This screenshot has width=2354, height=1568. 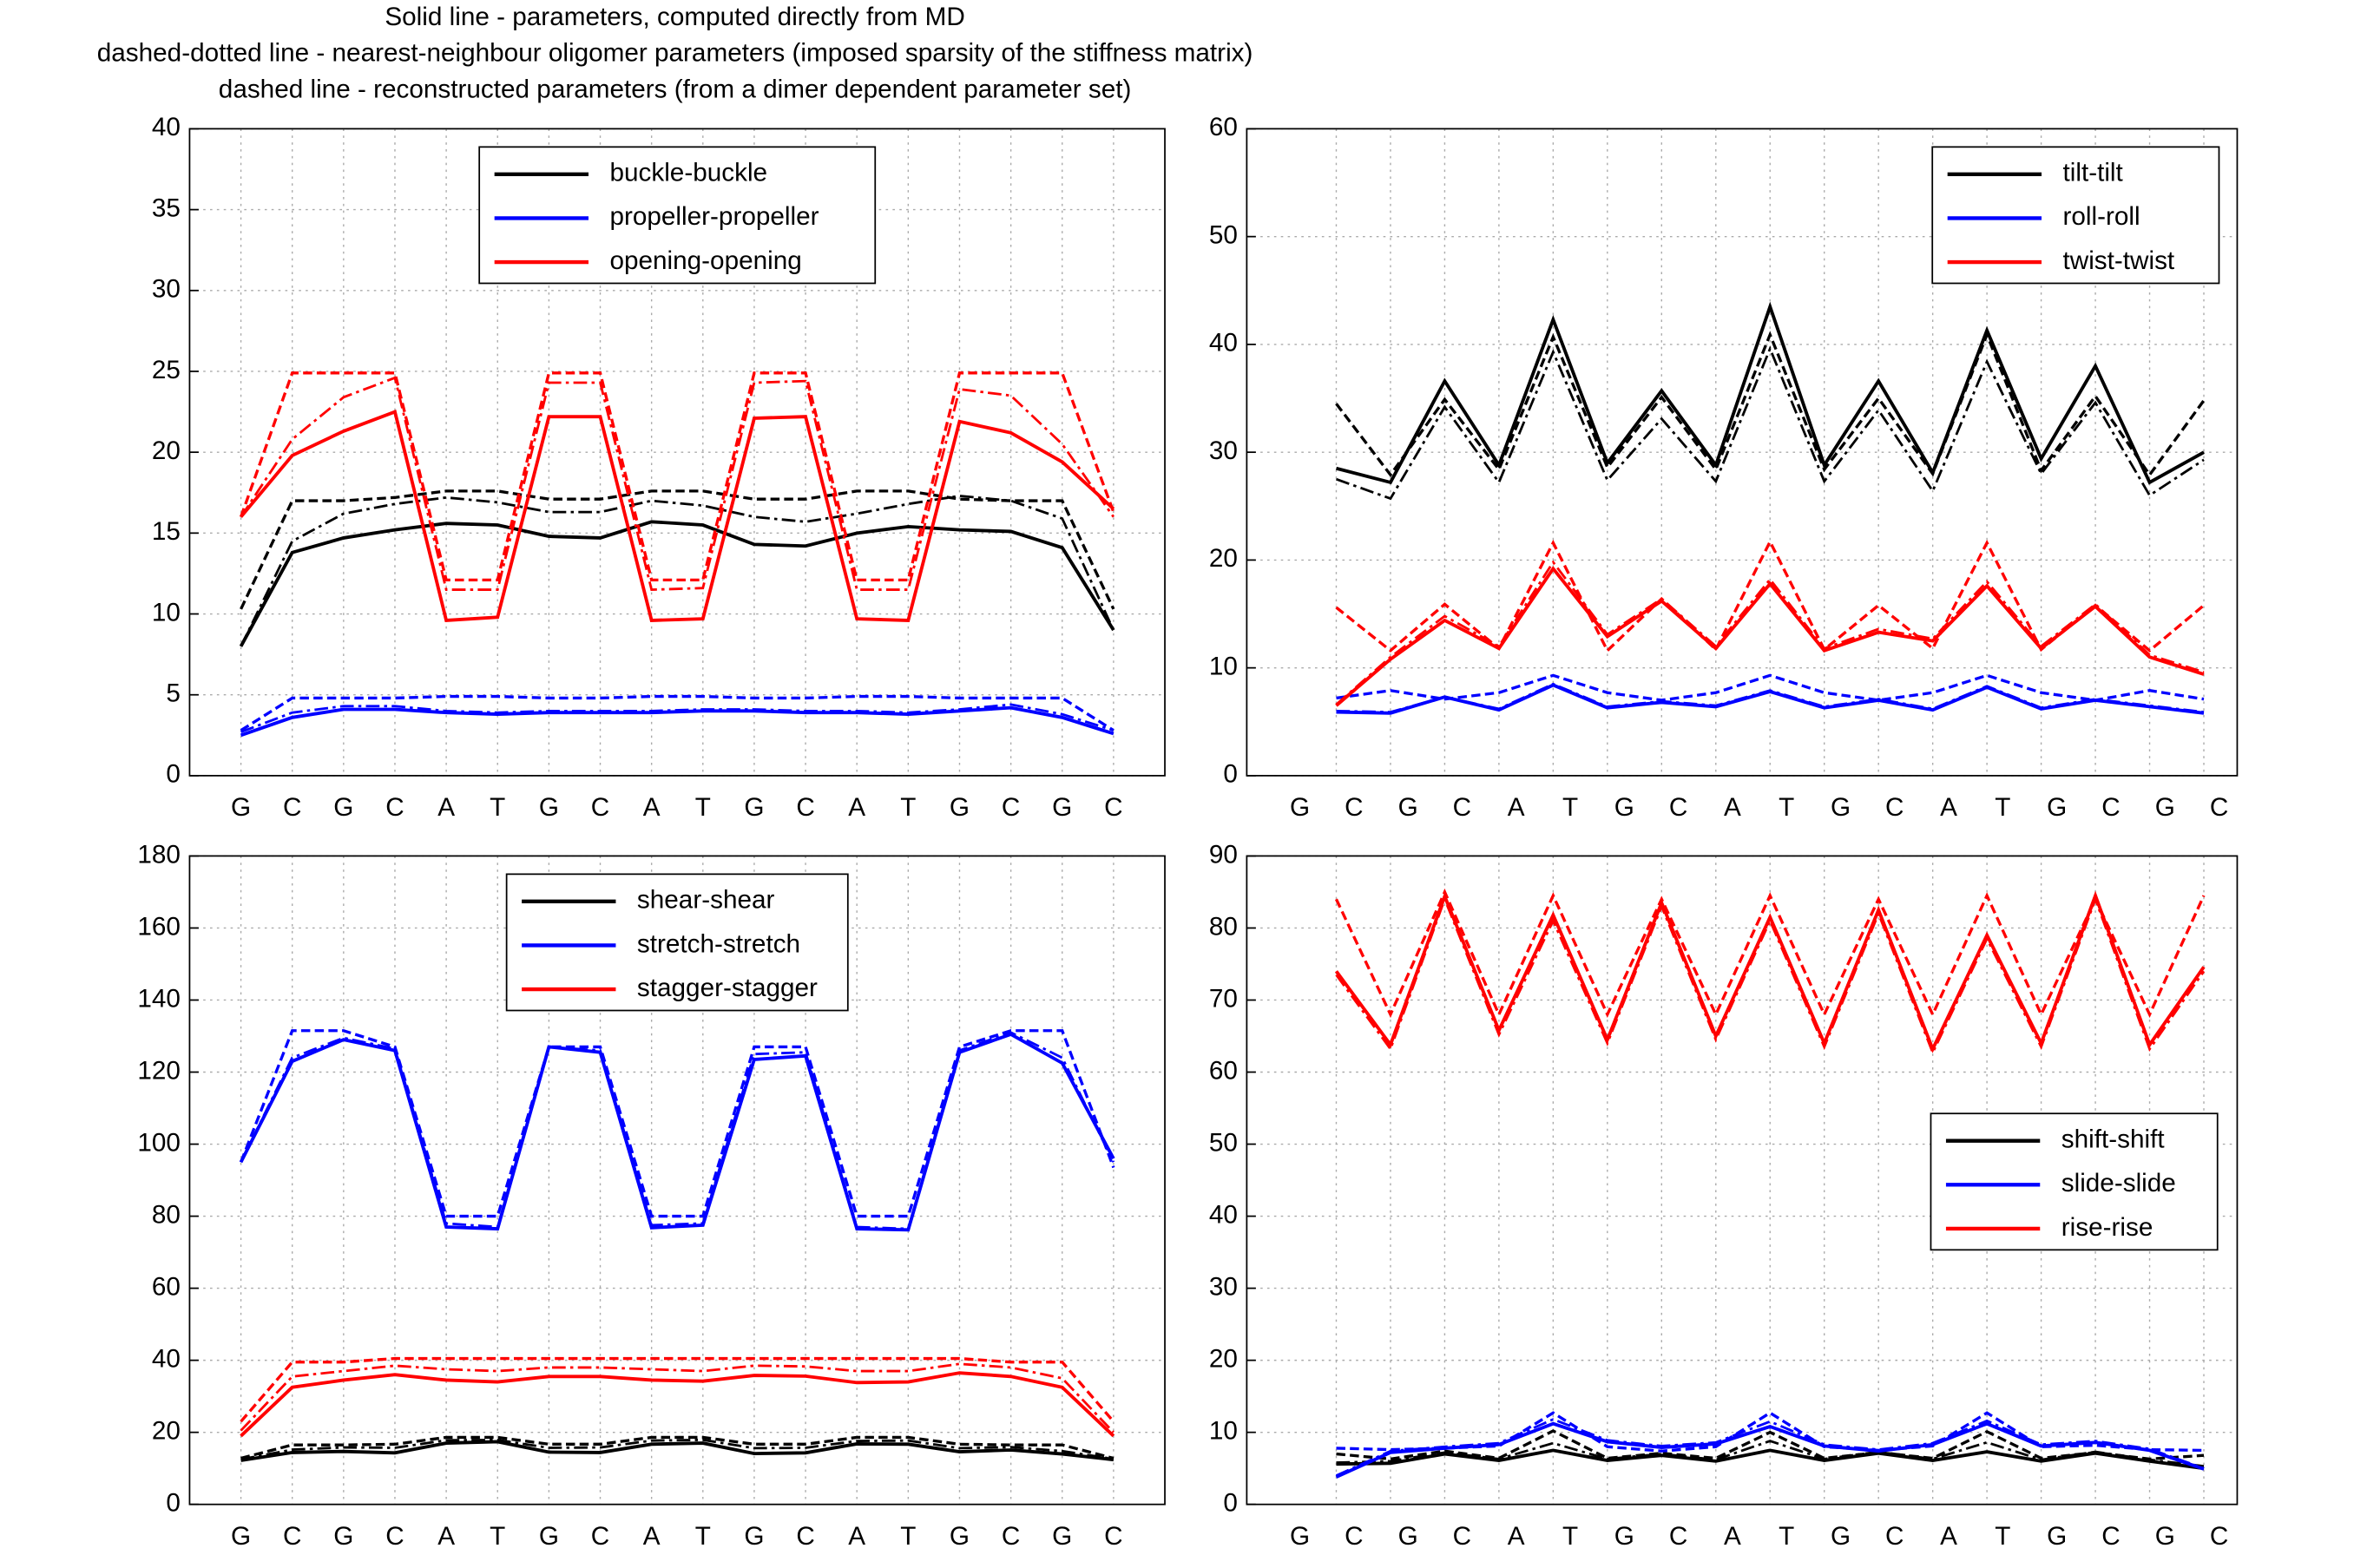 What do you see at coordinates (705, 260) in the screenshot?
I see `legend-label: opening-opening` at bounding box center [705, 260].